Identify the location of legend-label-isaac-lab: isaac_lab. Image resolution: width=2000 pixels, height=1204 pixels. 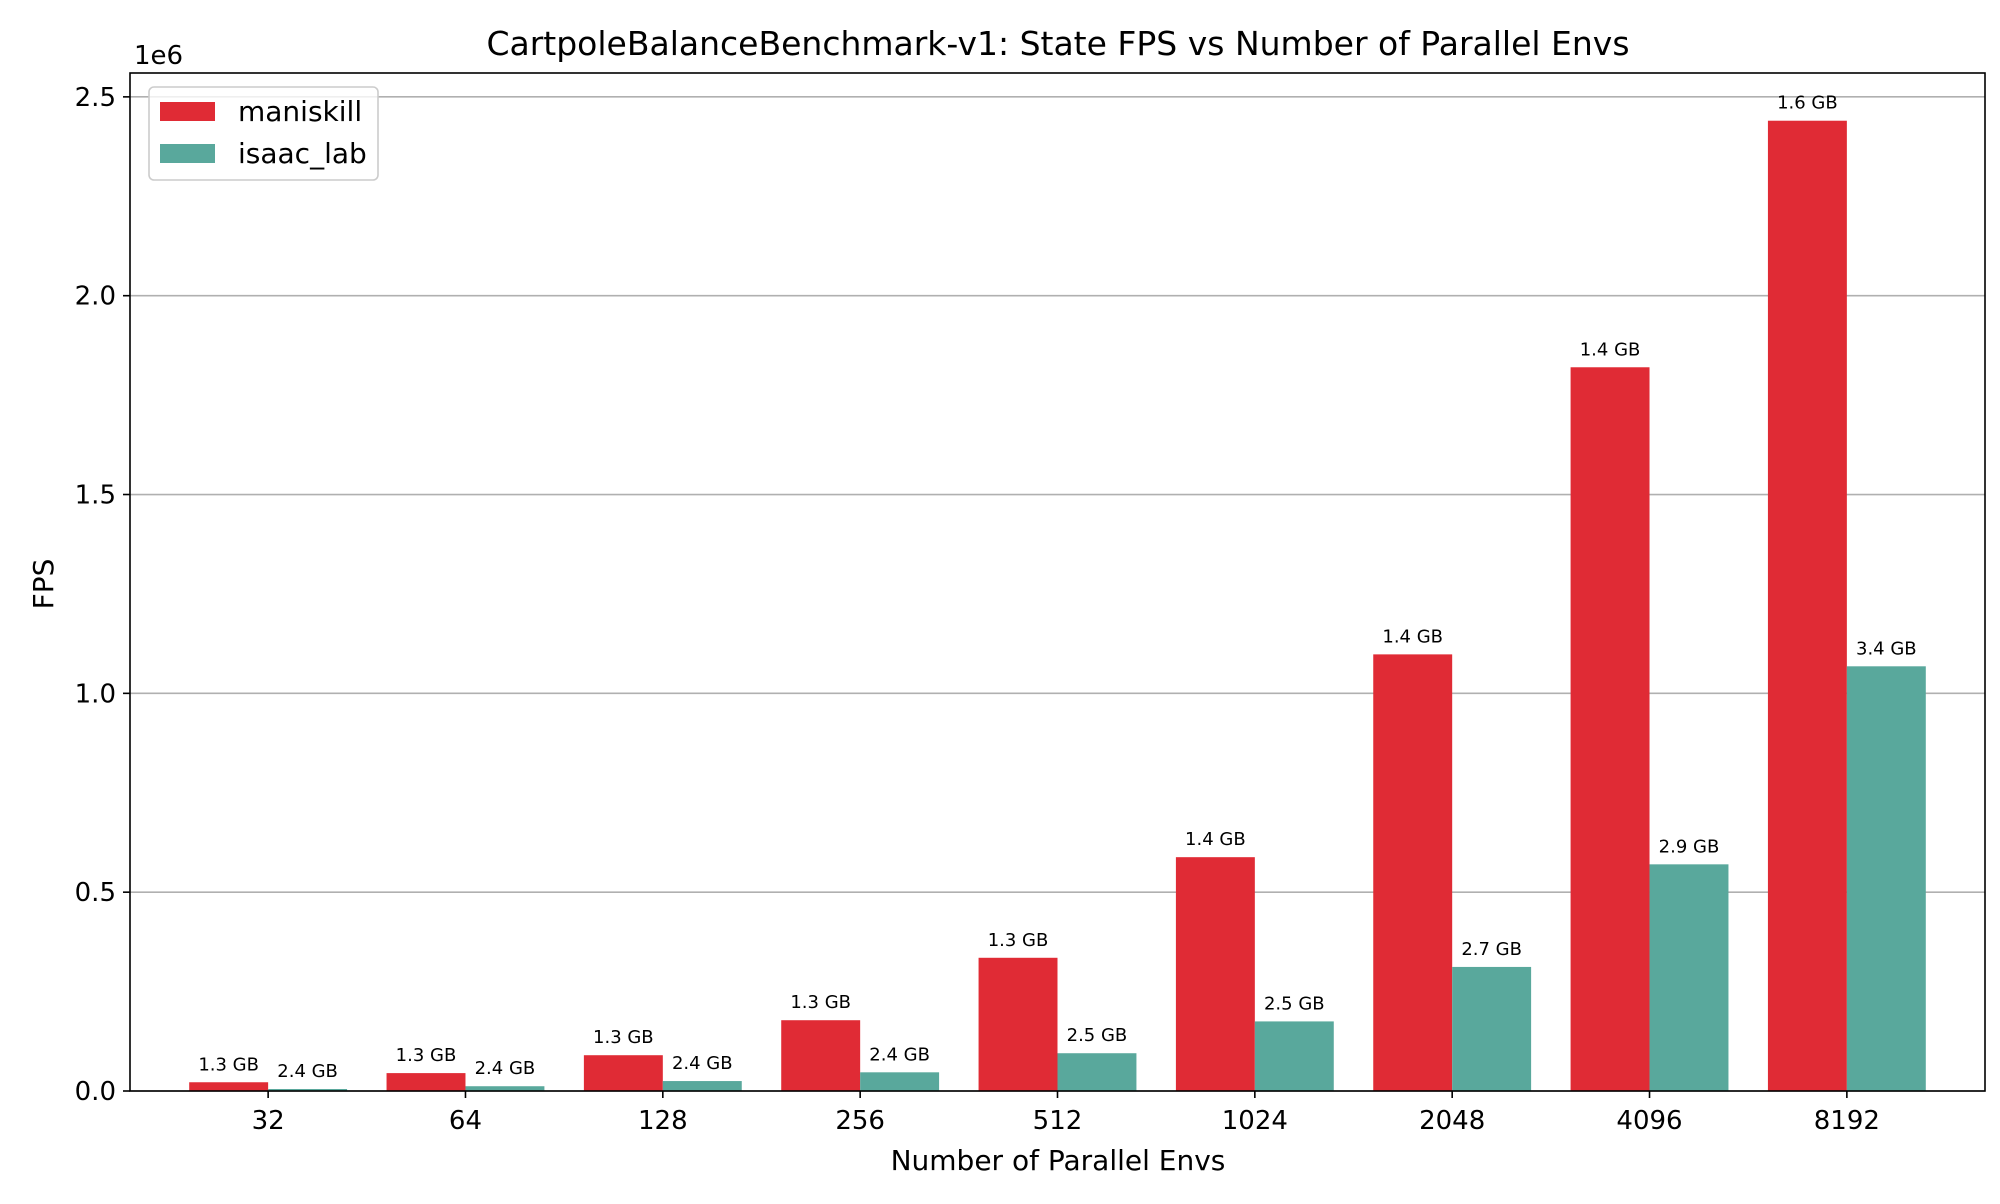
(302, 153).